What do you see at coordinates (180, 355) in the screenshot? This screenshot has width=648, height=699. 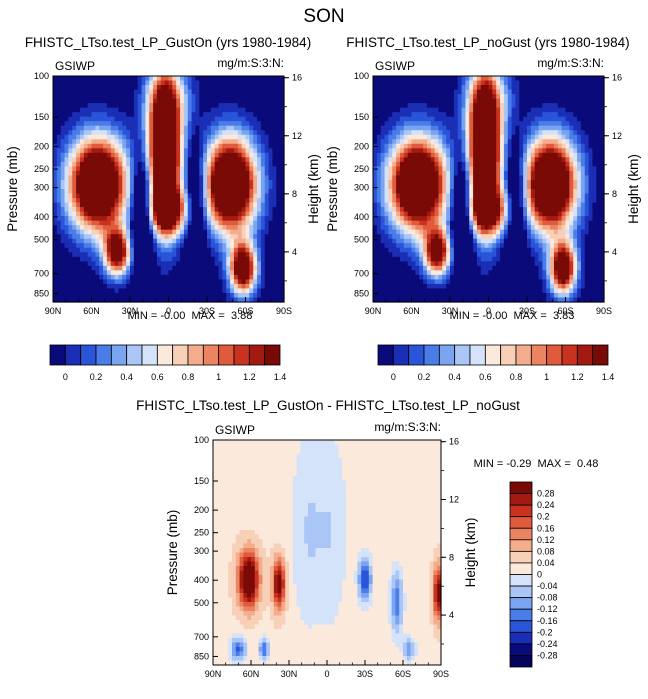 I see `colorbar-swatch` at bounding box center [180, 355].